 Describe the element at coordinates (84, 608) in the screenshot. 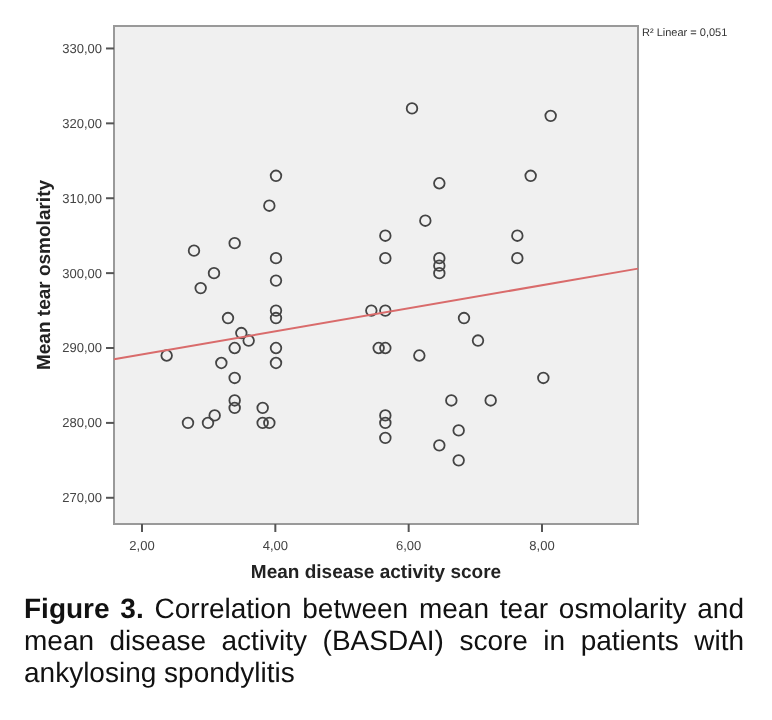

I see `text: Figure 3.` at that location.